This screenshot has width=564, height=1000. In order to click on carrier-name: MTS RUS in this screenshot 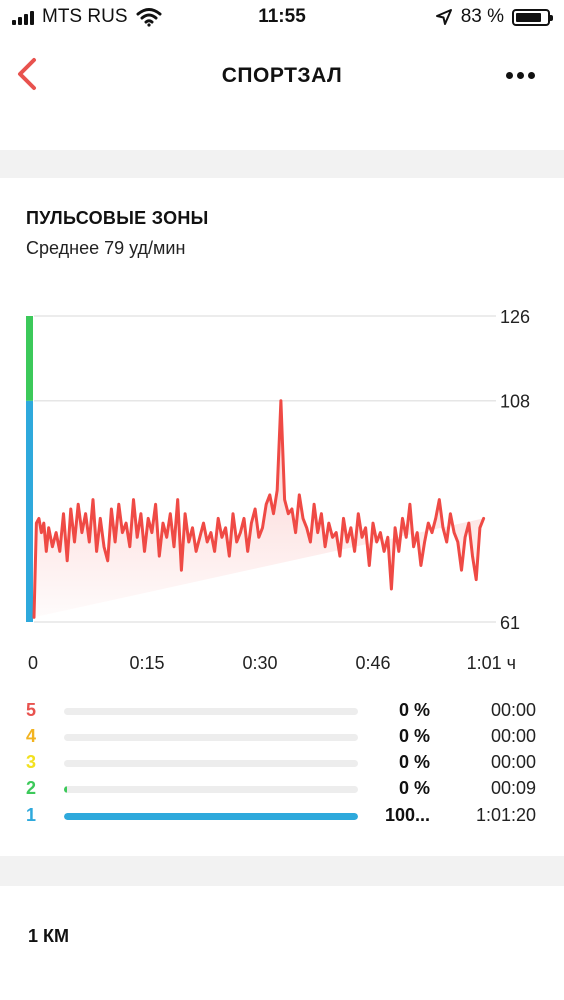, I will do `click(85, 16)`.